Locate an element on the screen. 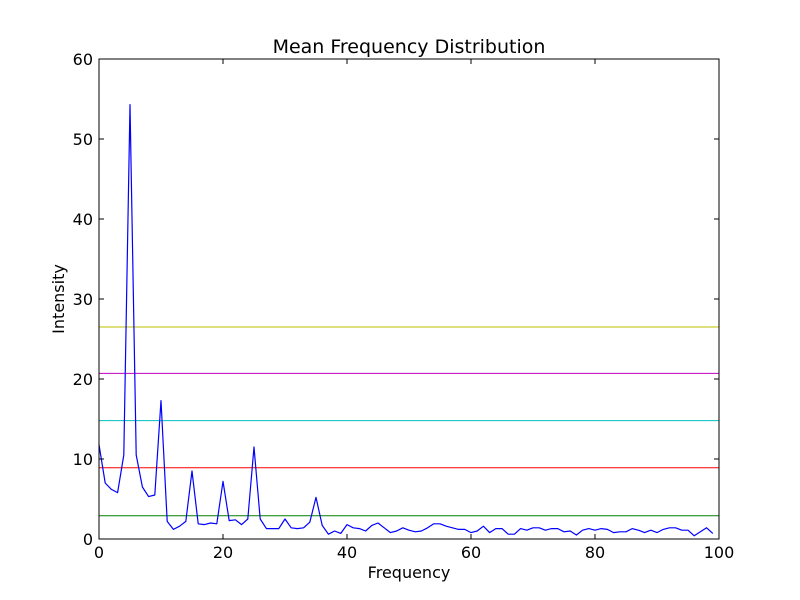  y-tick-label: 10 is located at coordinates (83, 459).